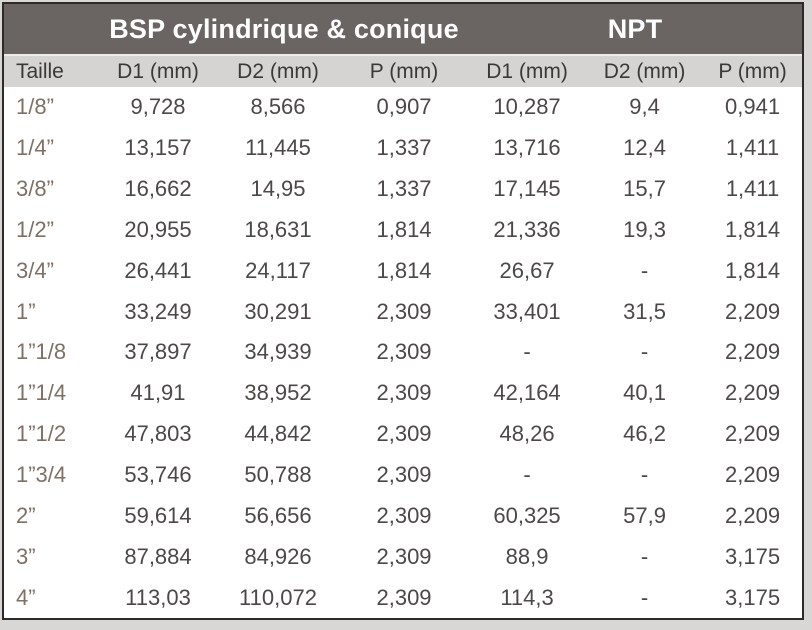 Image resolution: width=812 pixels, height=630 pixels. What do you see at coordinates (52, 312) in the screenshot?
I see `row-size-label: 1”` at bounding box center [52, 312].